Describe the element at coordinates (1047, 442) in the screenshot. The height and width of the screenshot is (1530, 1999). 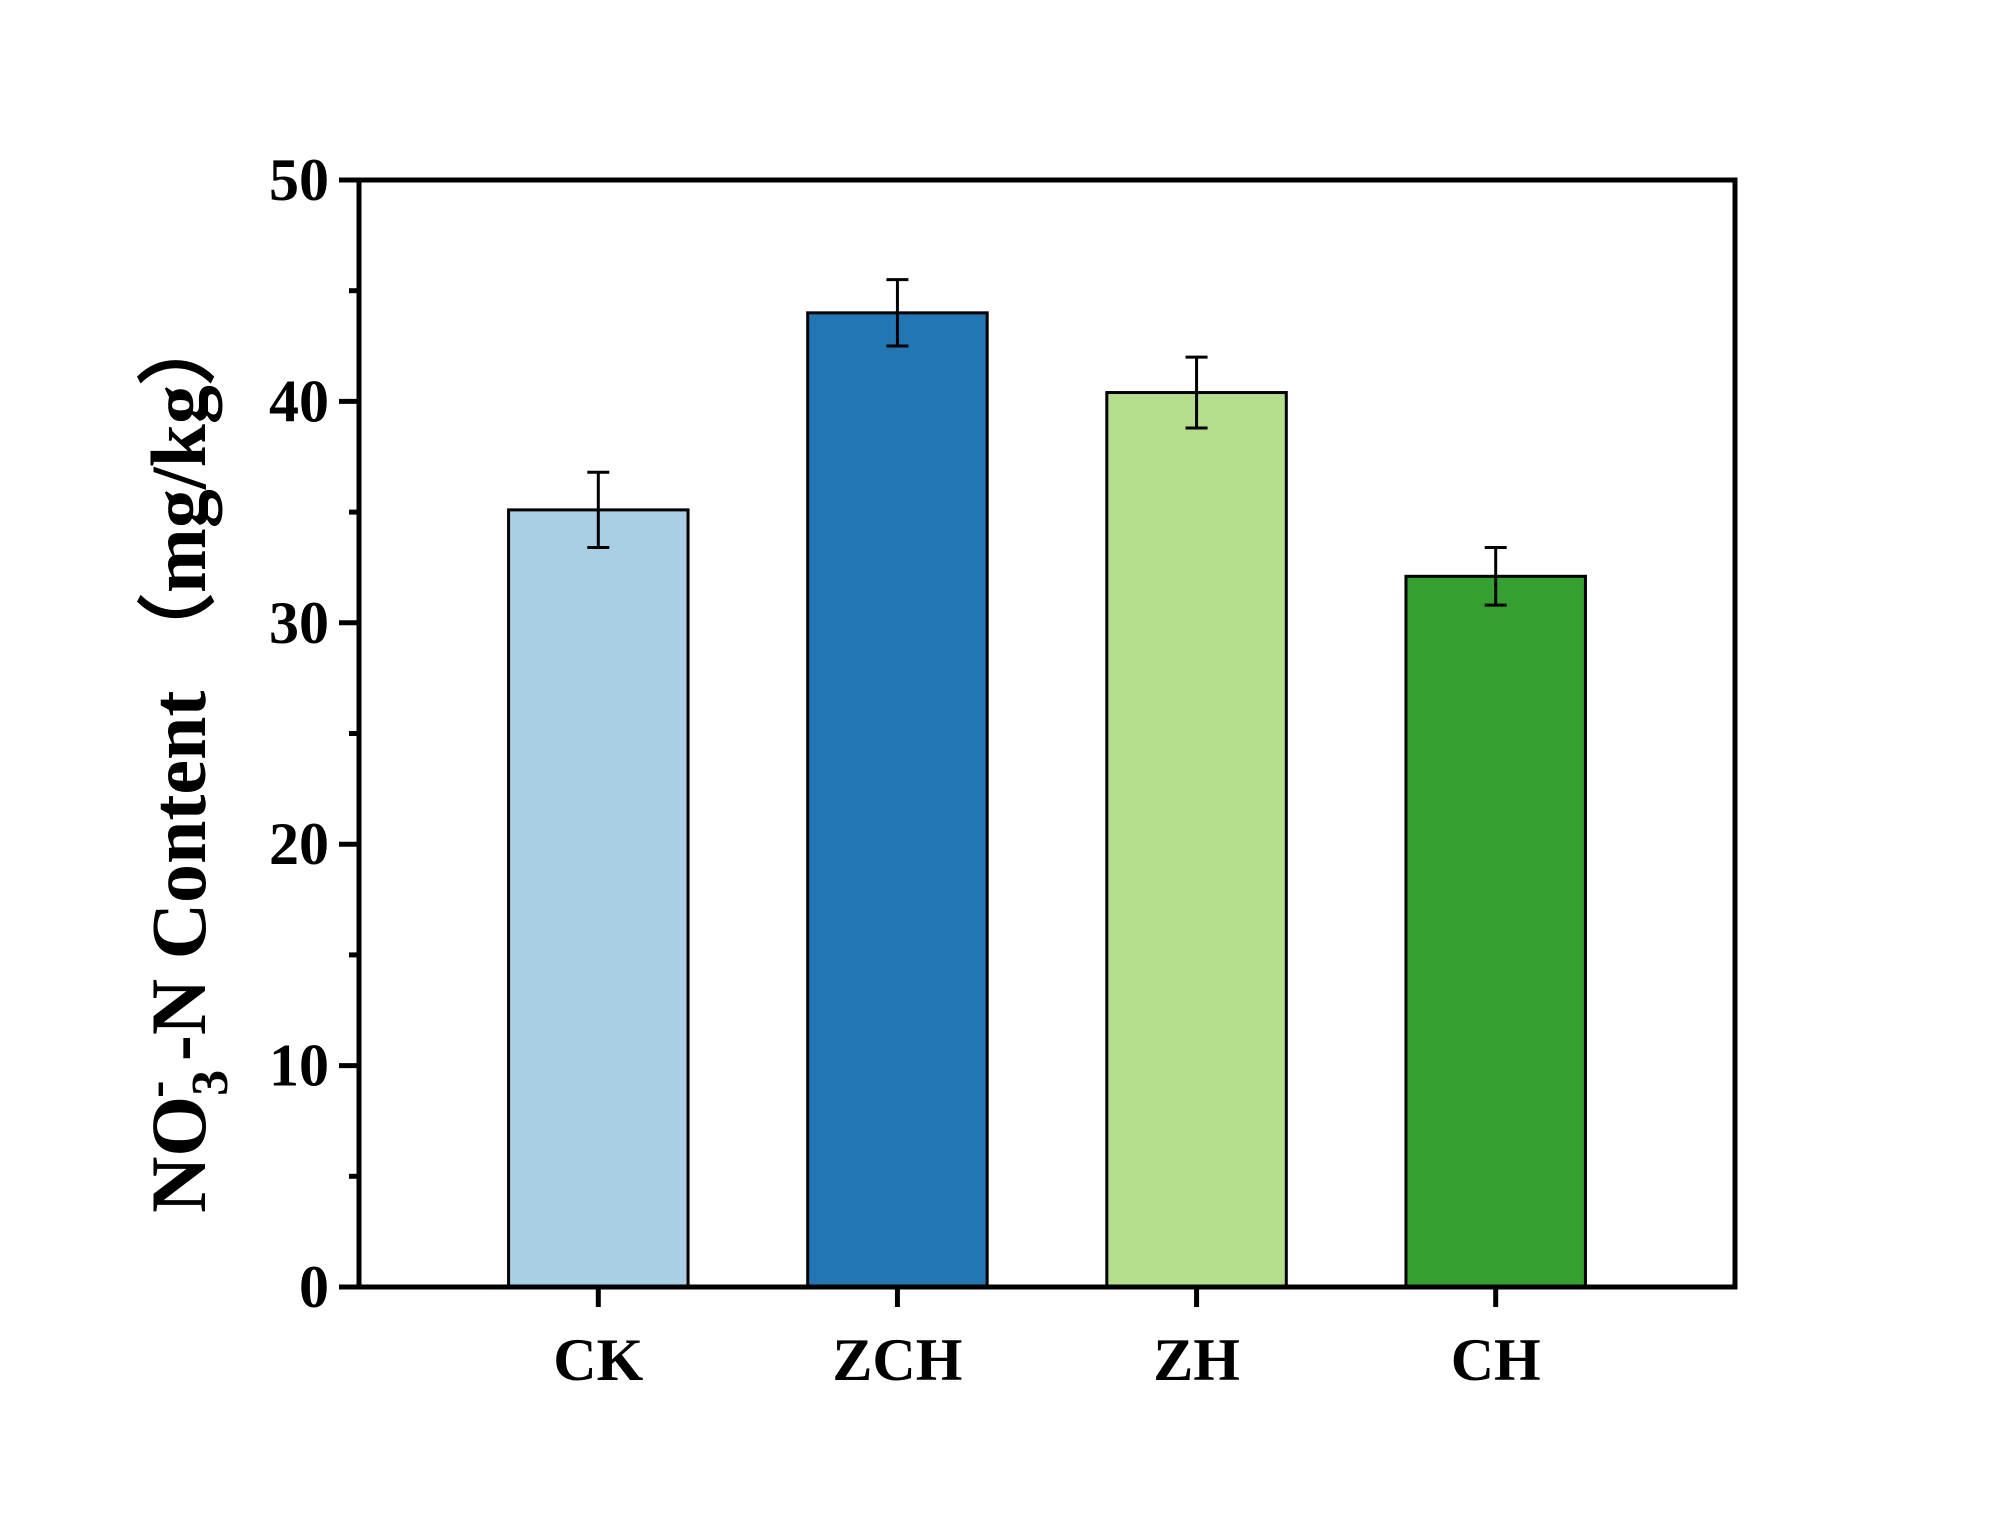
I see `error-bars` at that location.